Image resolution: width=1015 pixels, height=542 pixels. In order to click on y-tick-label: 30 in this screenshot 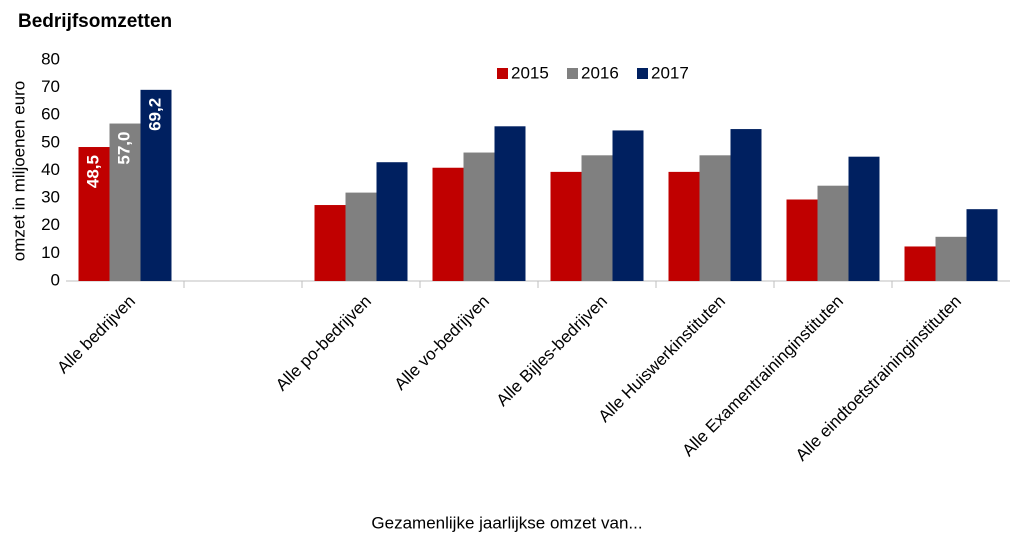, I will do `click(50, 197)`.